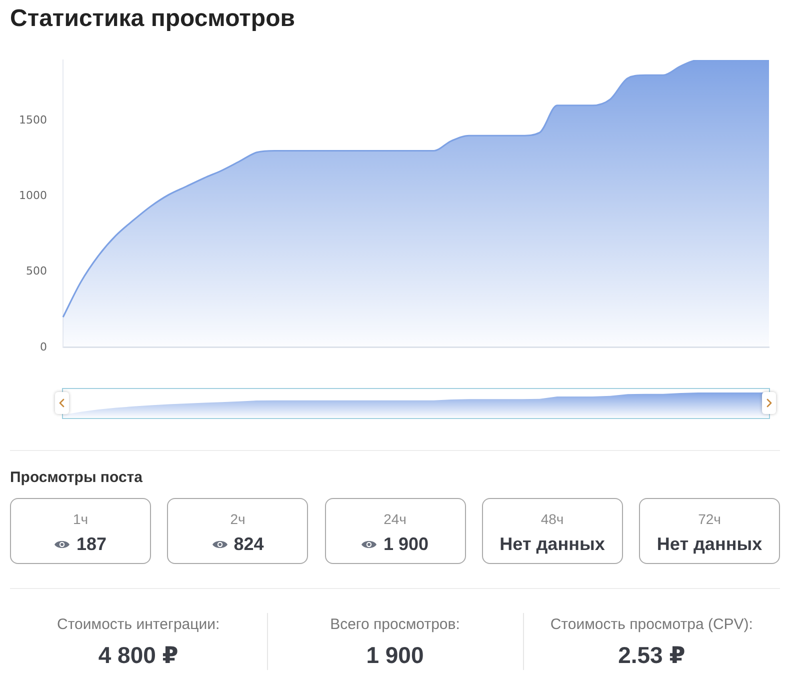 The image size is (786, 689). Describe the element at coordinates (249, 544) in the screenshot. I see `data-label: 824` at that location.